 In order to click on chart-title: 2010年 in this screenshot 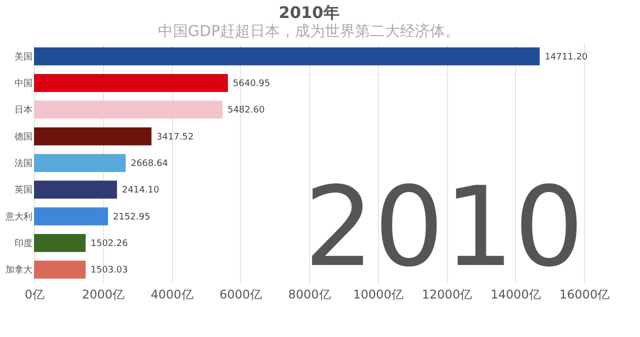, I will do `click(309, 12)`.